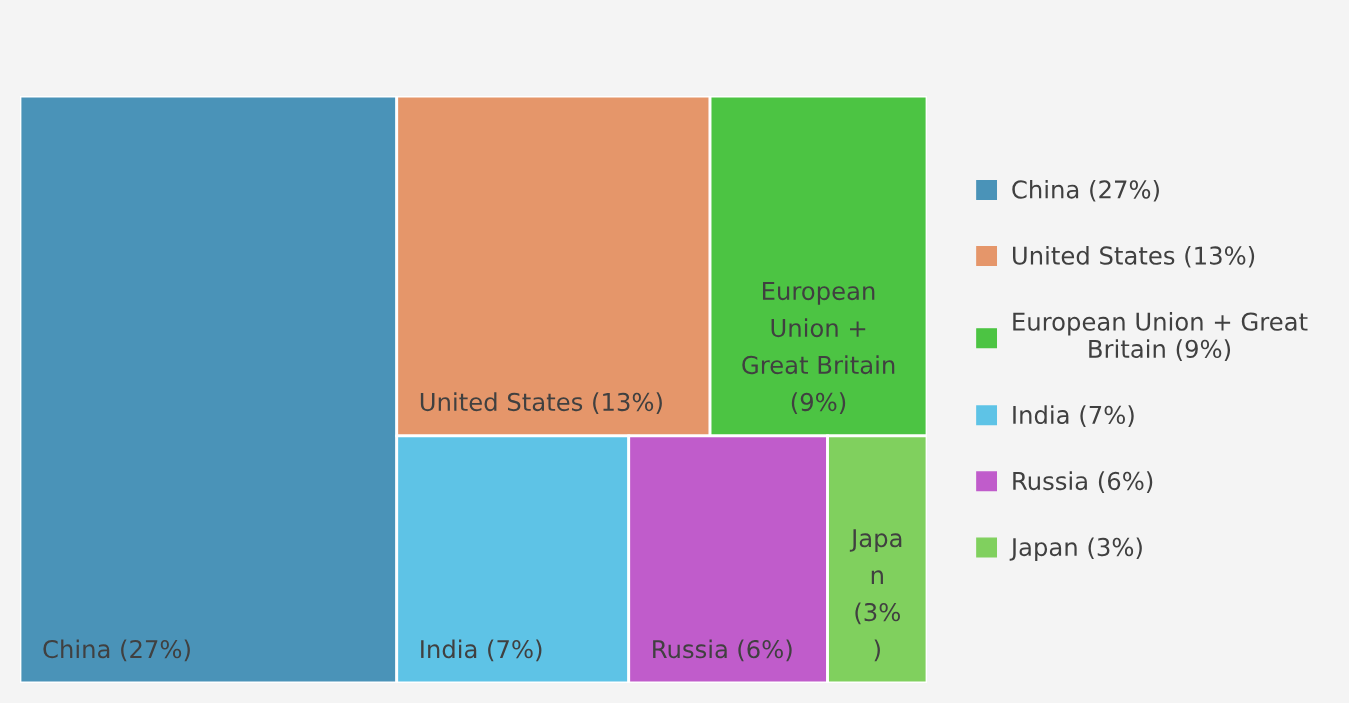  What do you see at coordinates (690, 649) in the screenshot?
I see `series-label: Russia` at bounding box center [690, 649].